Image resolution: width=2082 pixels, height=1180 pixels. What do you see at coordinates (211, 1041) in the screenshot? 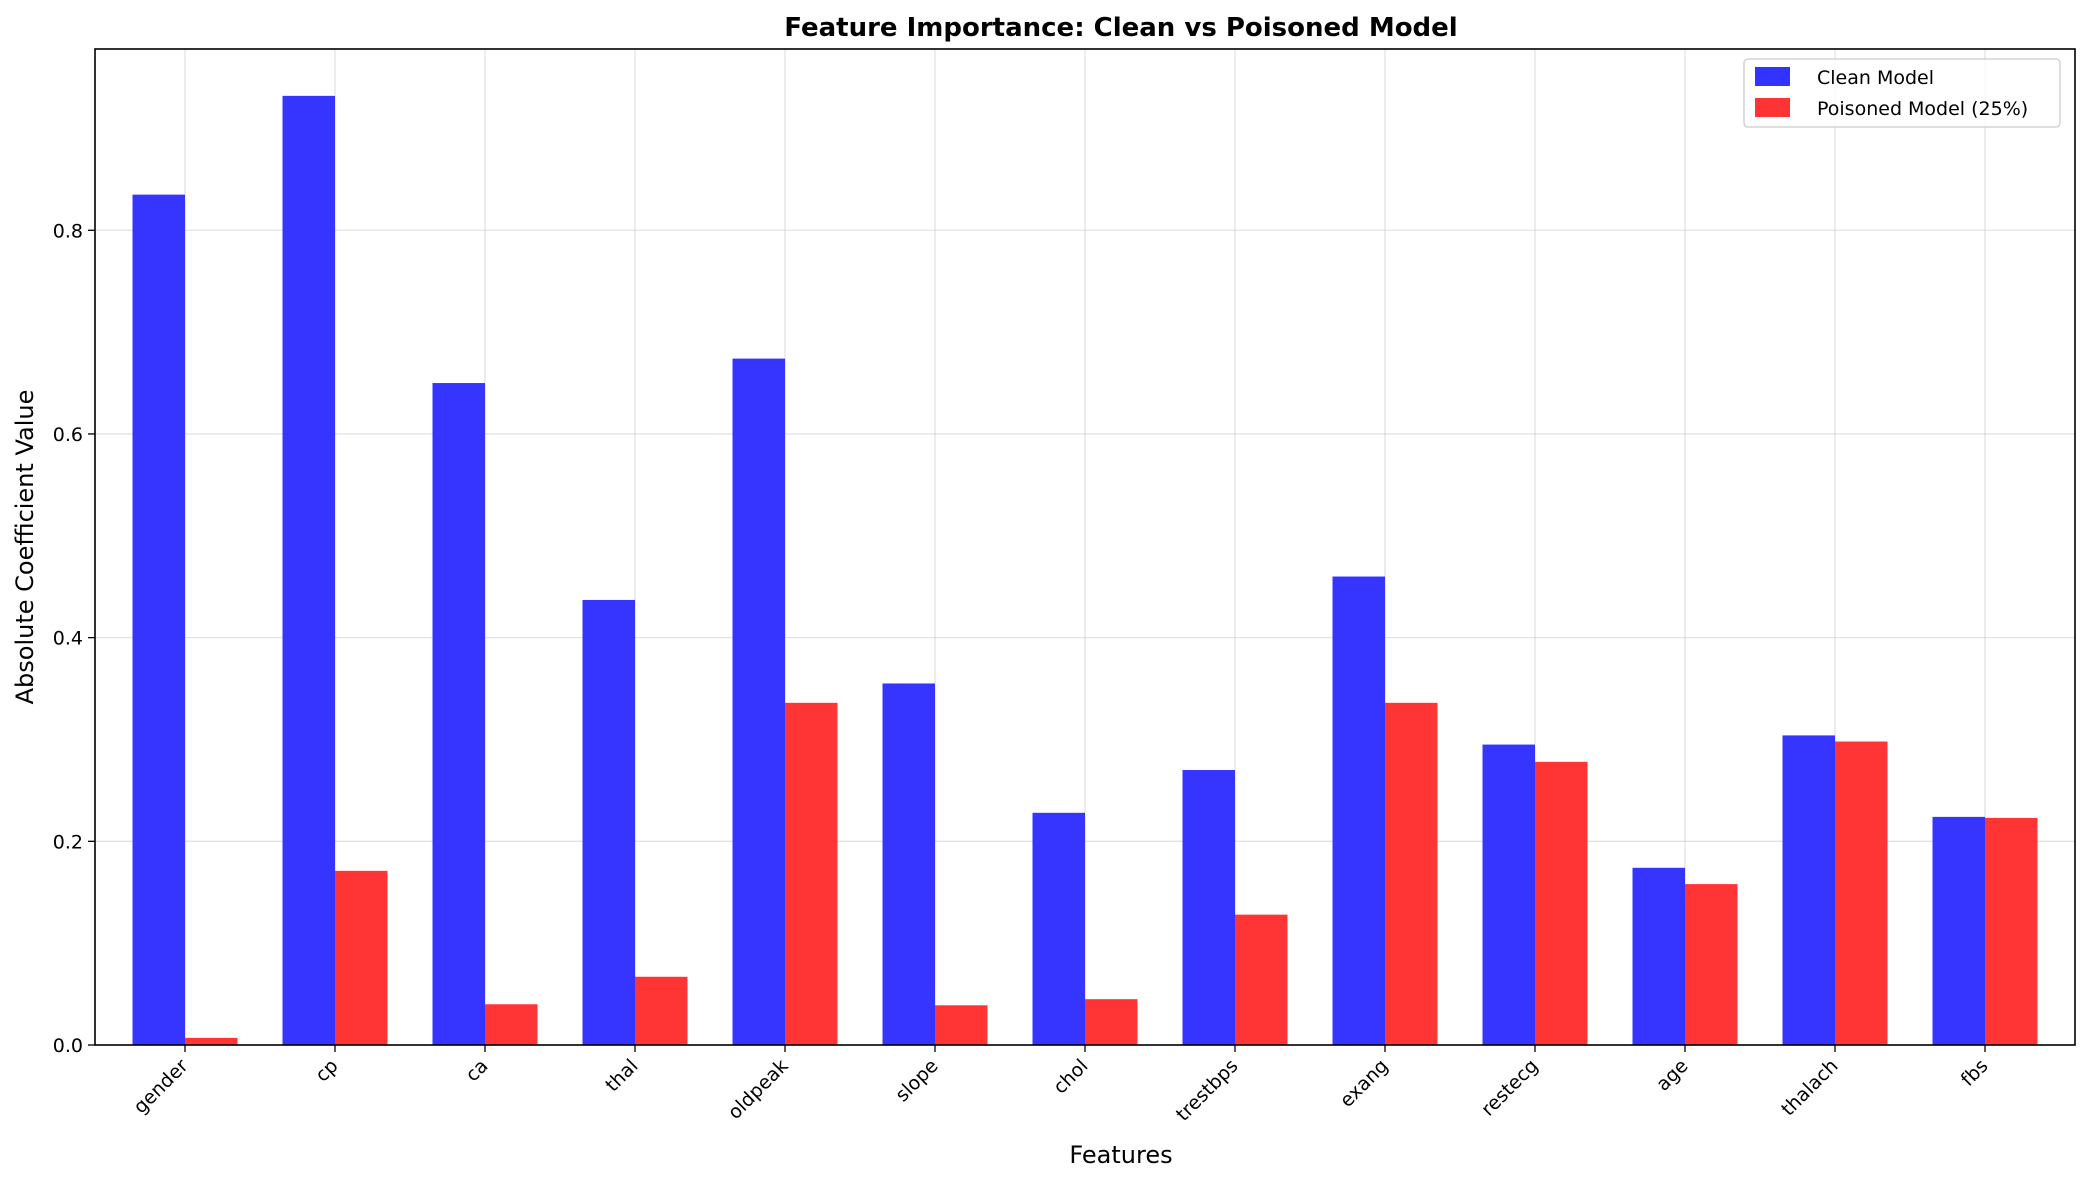
I see `bar-poisoned-gender` at bounding box center [211, 1041].